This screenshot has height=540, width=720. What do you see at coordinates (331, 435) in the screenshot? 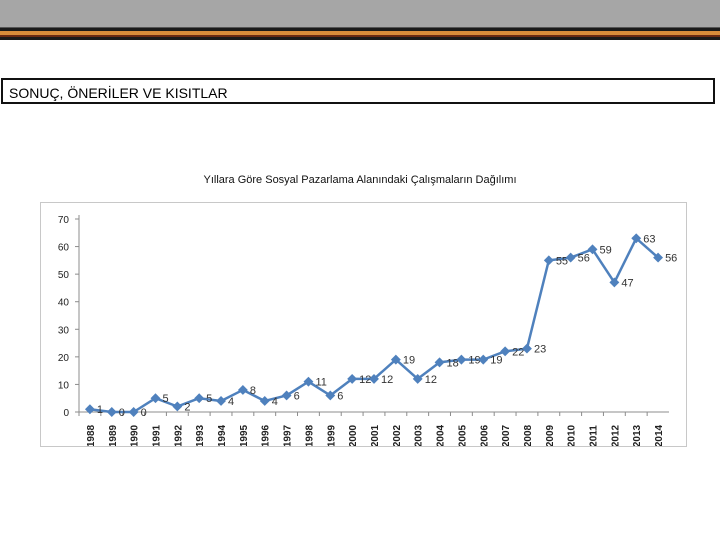
I see `x-tick-label: 1999` at bounding box center [331, 435].